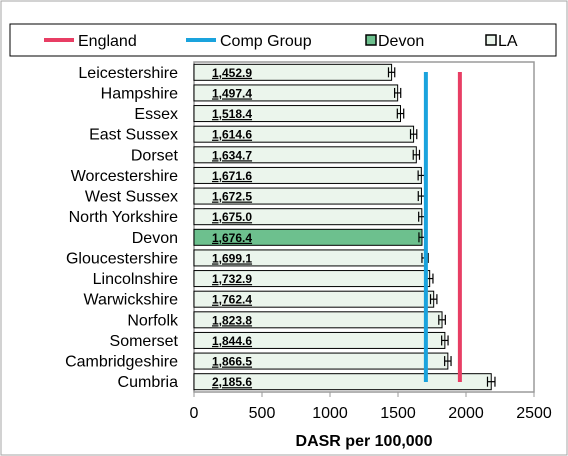 The width and height of the screenshot is (568, 456). Describe the element at coordinates (194, 413) in the screenshot. I see `x-tick-label: 0` at that location.